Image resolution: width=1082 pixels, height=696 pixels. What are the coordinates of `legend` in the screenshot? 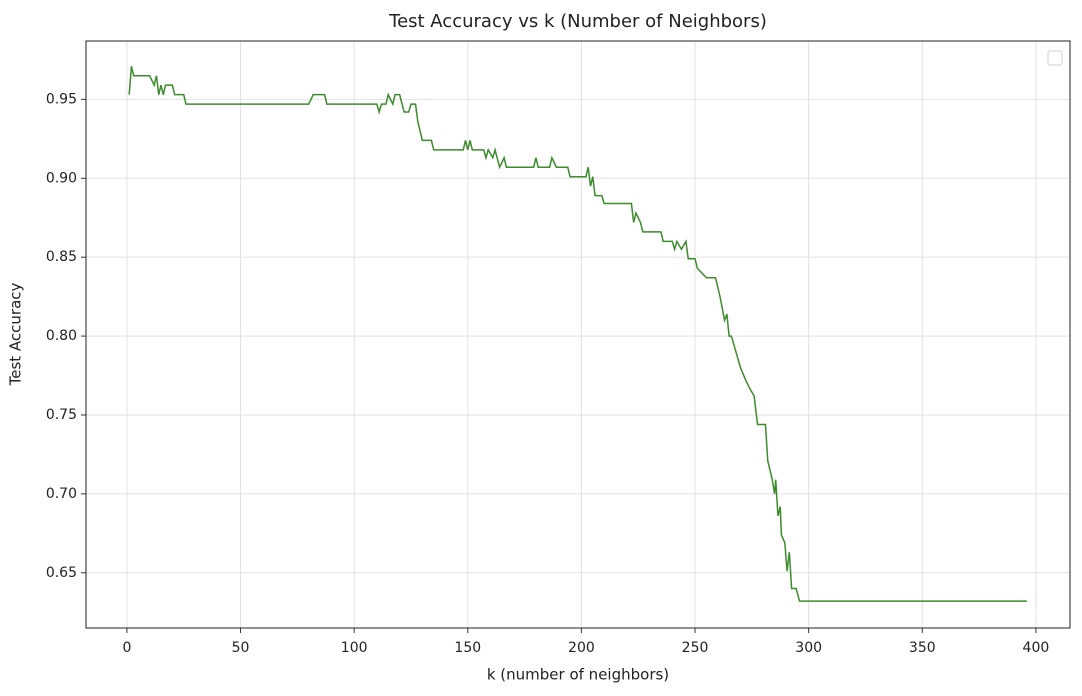 It's located at (1055, 58).